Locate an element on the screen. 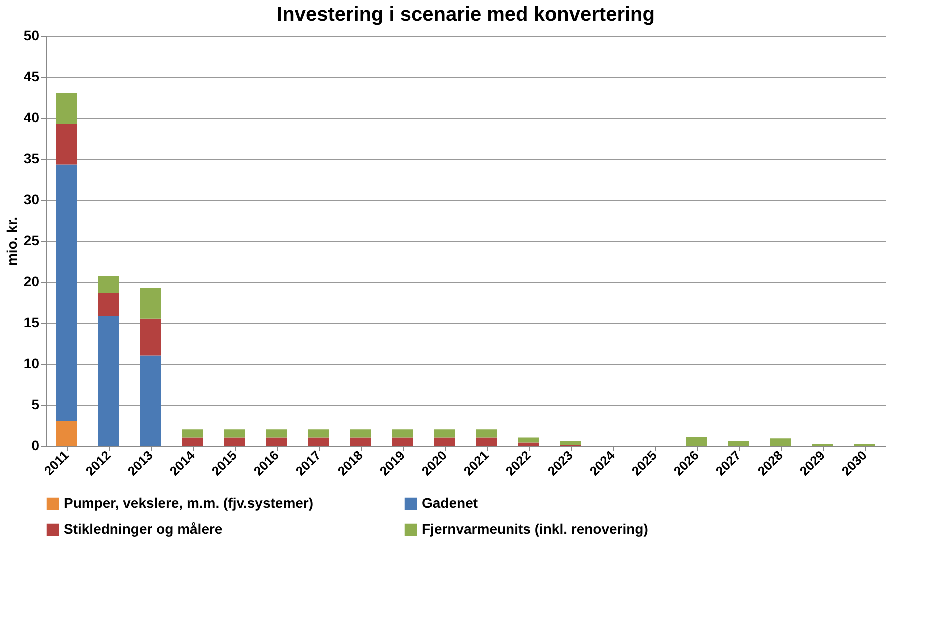 This screenshot has width=948, height=623. y-tick-label: 10 is located at coordinates (32, 364).